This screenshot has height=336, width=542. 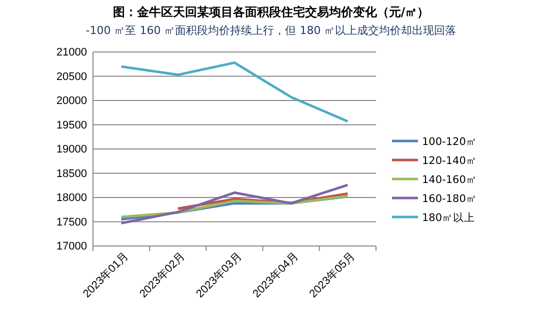 I want to click on y-tick-label: 18500, so click(x=71, y=174).